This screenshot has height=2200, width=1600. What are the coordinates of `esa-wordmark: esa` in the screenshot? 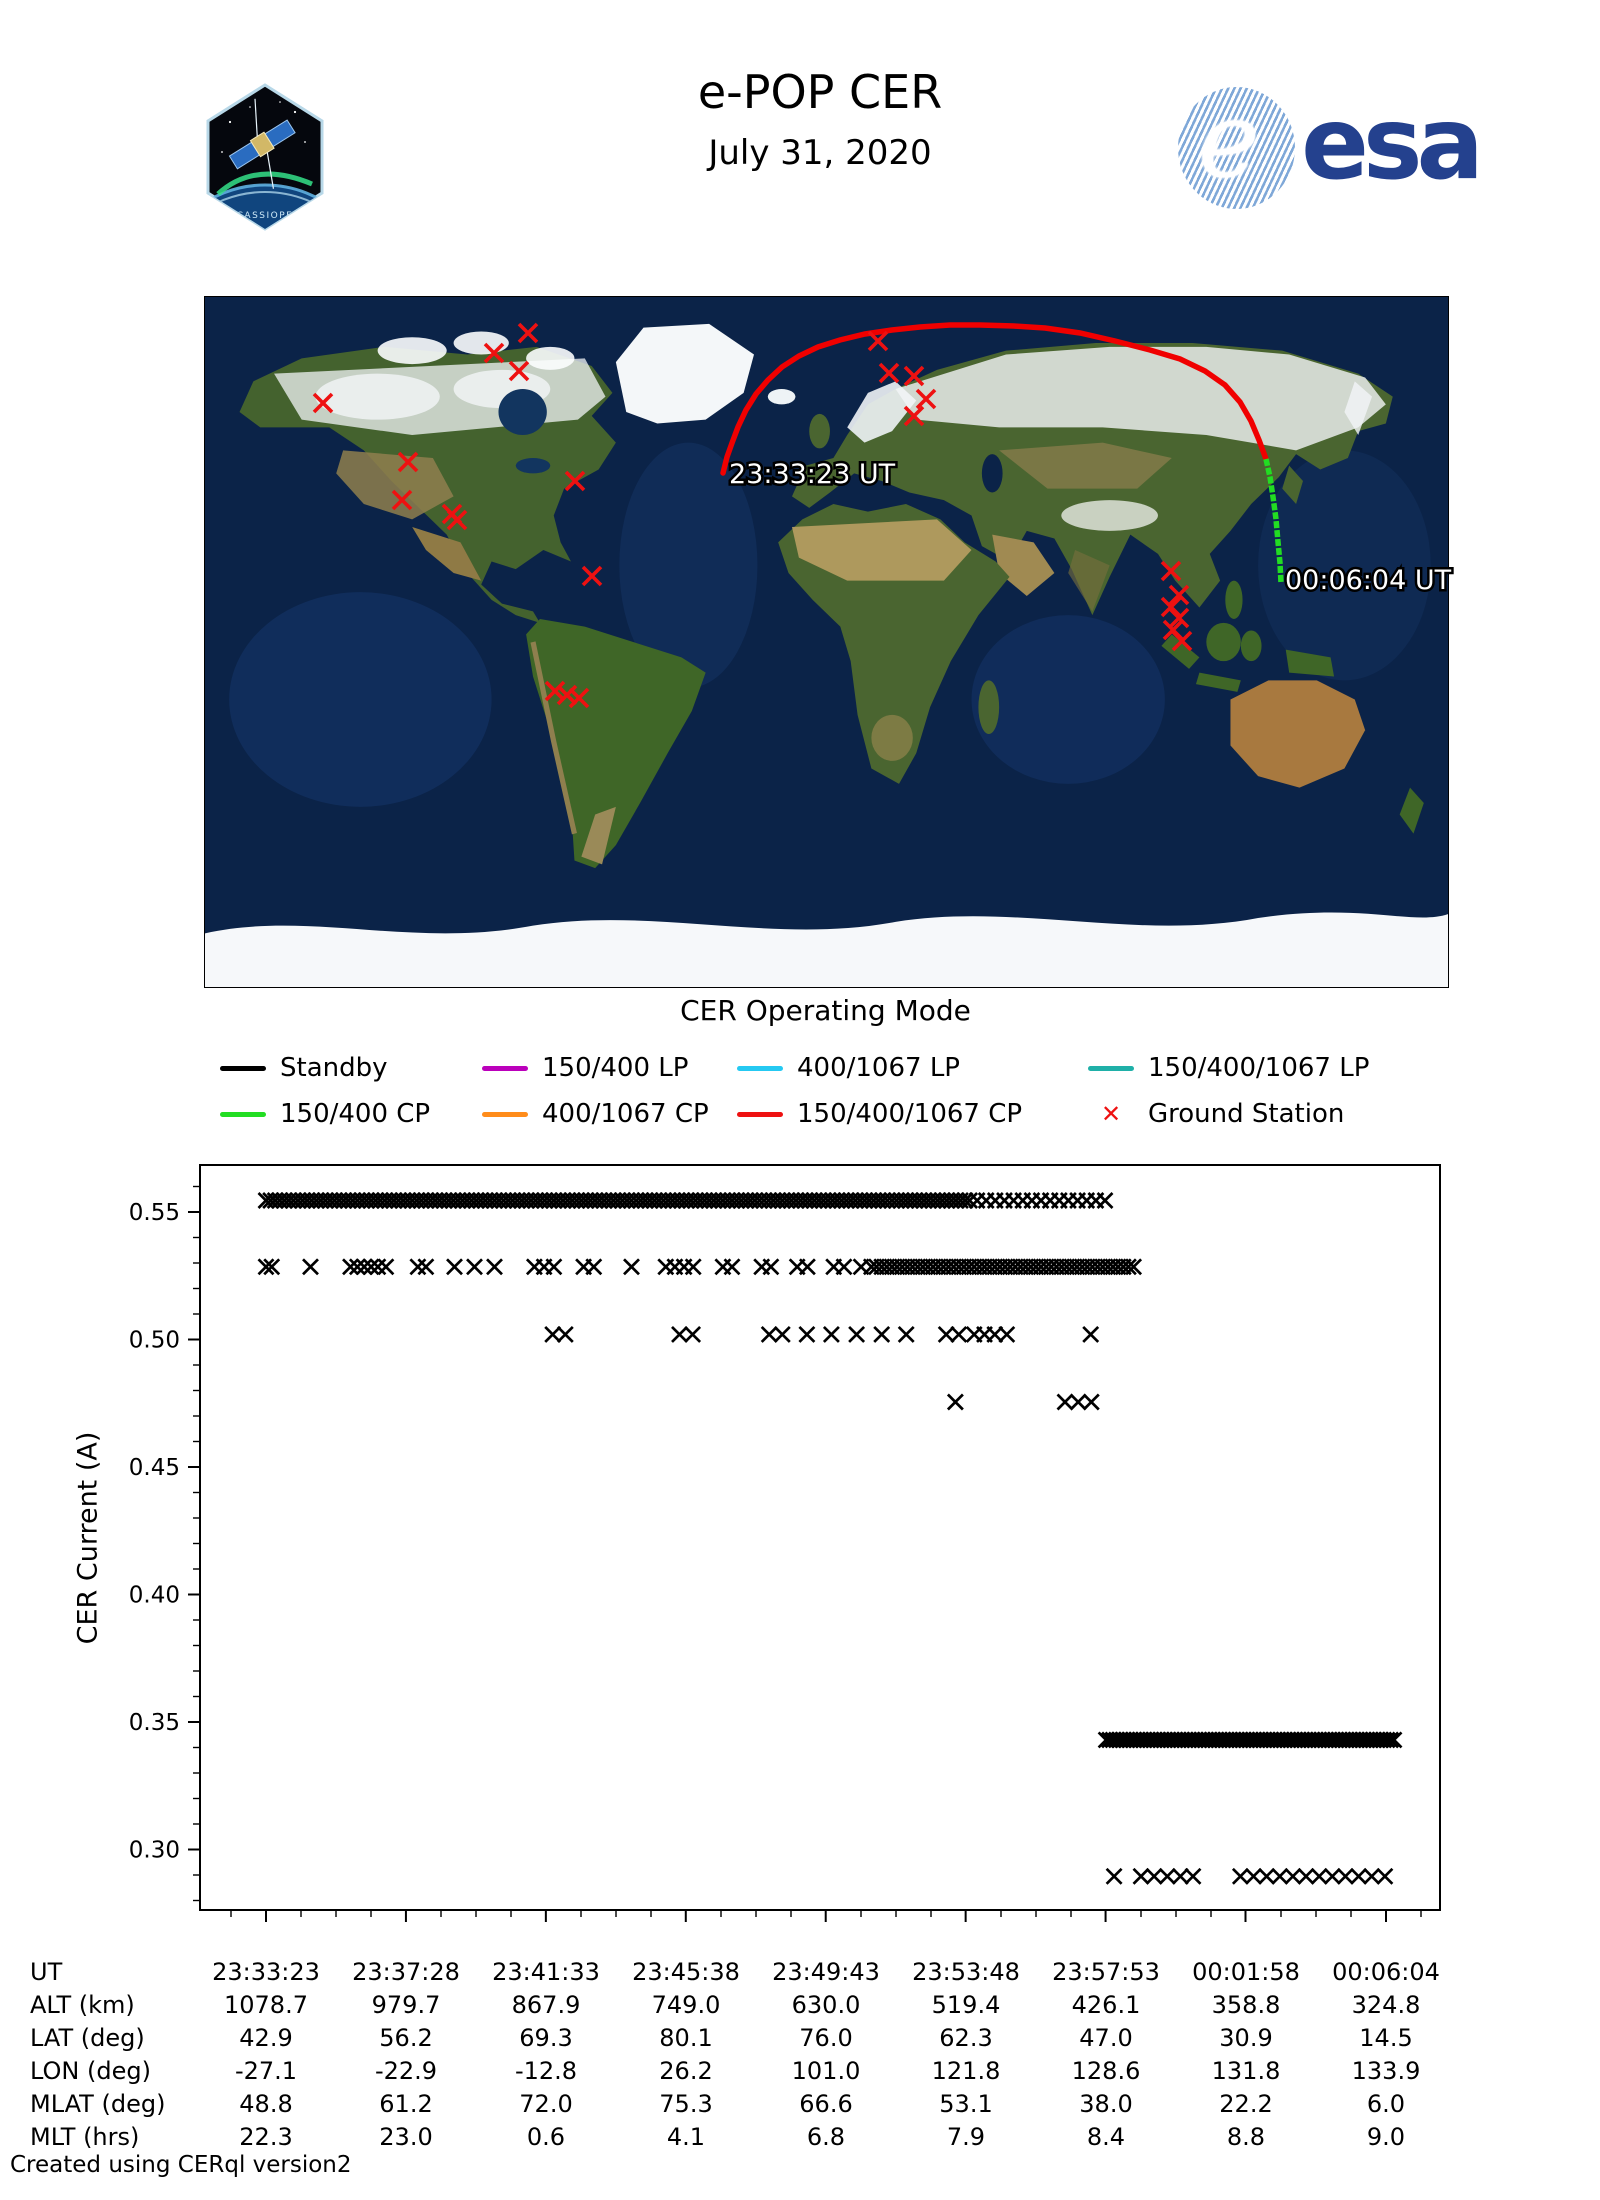 It's located at (1392, 143).